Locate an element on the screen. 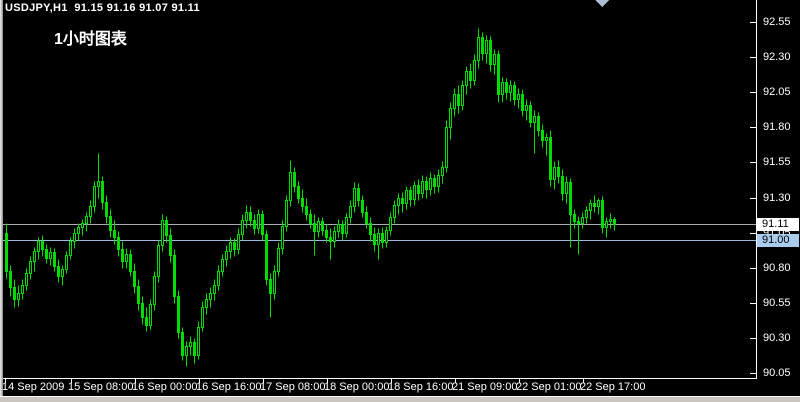 The width and height of the screenshot is (800, 402). price-axis-label: 90.30 is located at coordinates (777, 338).